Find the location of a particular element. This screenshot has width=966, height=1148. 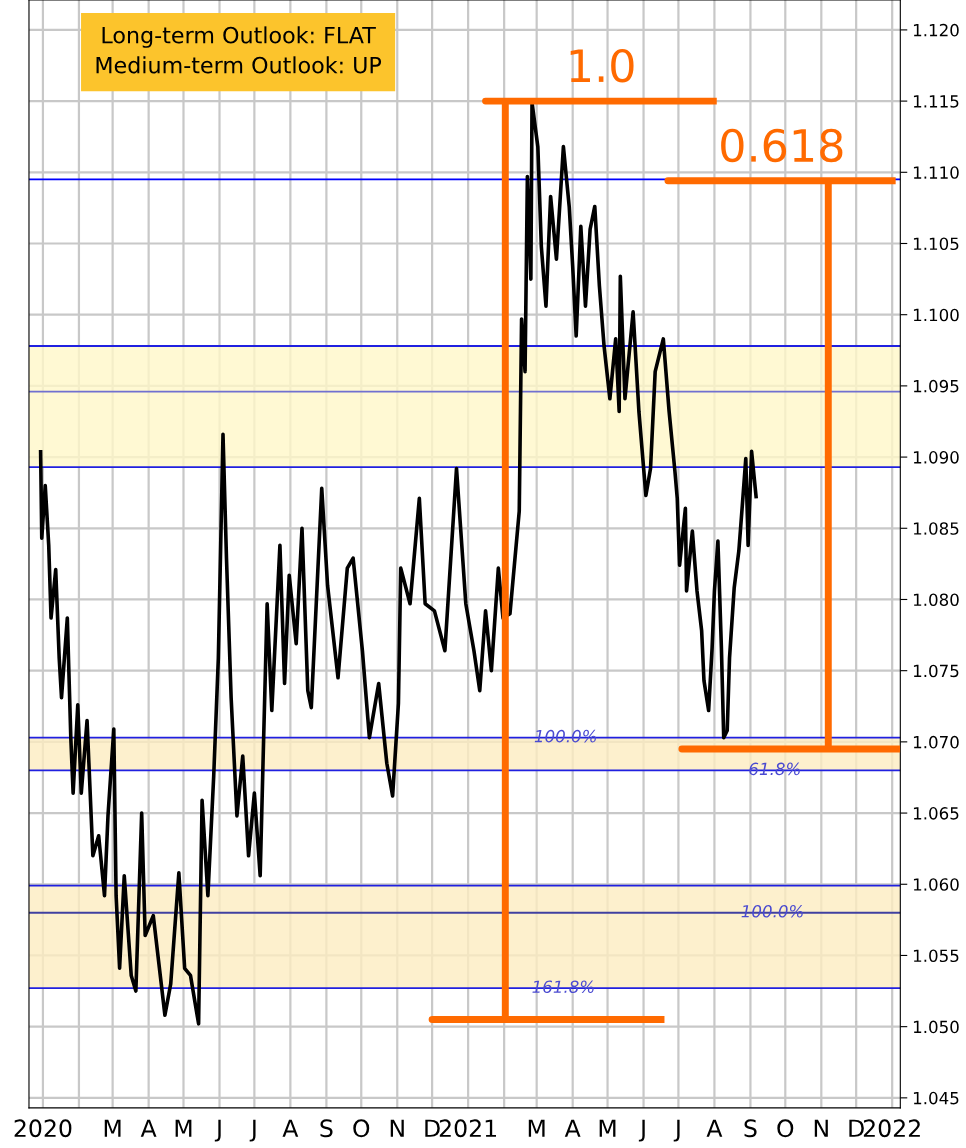

y-tick-label: 1.100 is located at coordinates (936, 315).